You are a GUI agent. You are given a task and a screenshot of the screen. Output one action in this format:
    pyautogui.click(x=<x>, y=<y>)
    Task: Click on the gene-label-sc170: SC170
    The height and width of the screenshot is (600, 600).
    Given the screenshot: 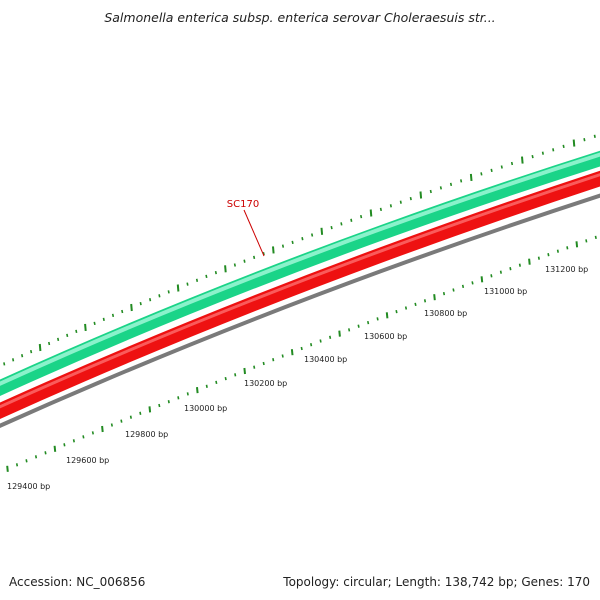 What is the action you would take?
    pyautogui.click(x=243, y=204)
    